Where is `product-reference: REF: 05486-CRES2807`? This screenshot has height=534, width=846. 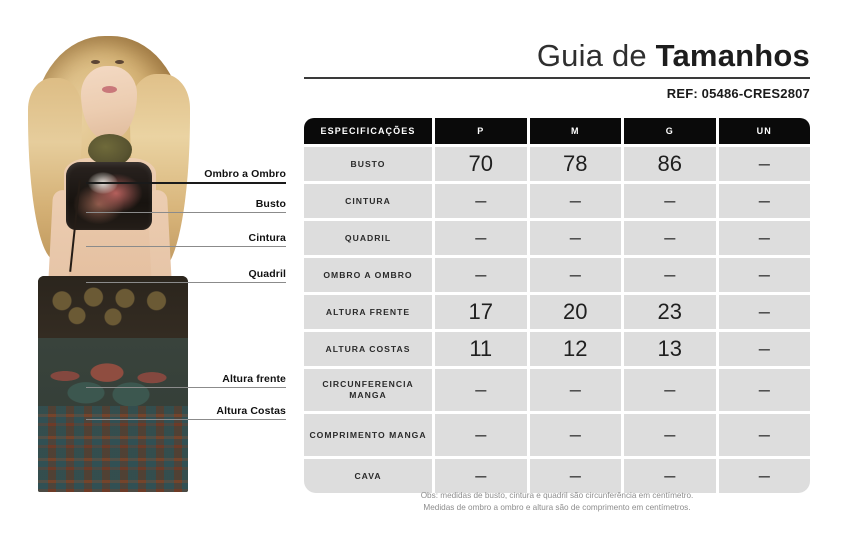
product-reference: REF: 05486-CRES2807 is located at coordinates (738, 94).